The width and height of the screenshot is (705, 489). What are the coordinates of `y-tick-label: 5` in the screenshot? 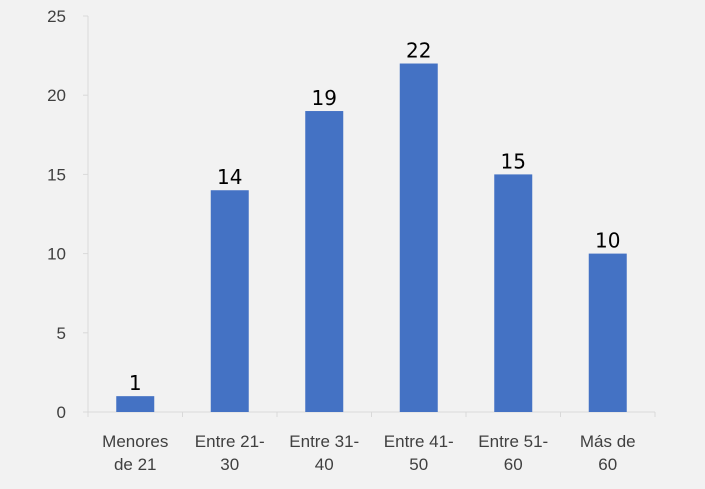 It's located at (61, 333).